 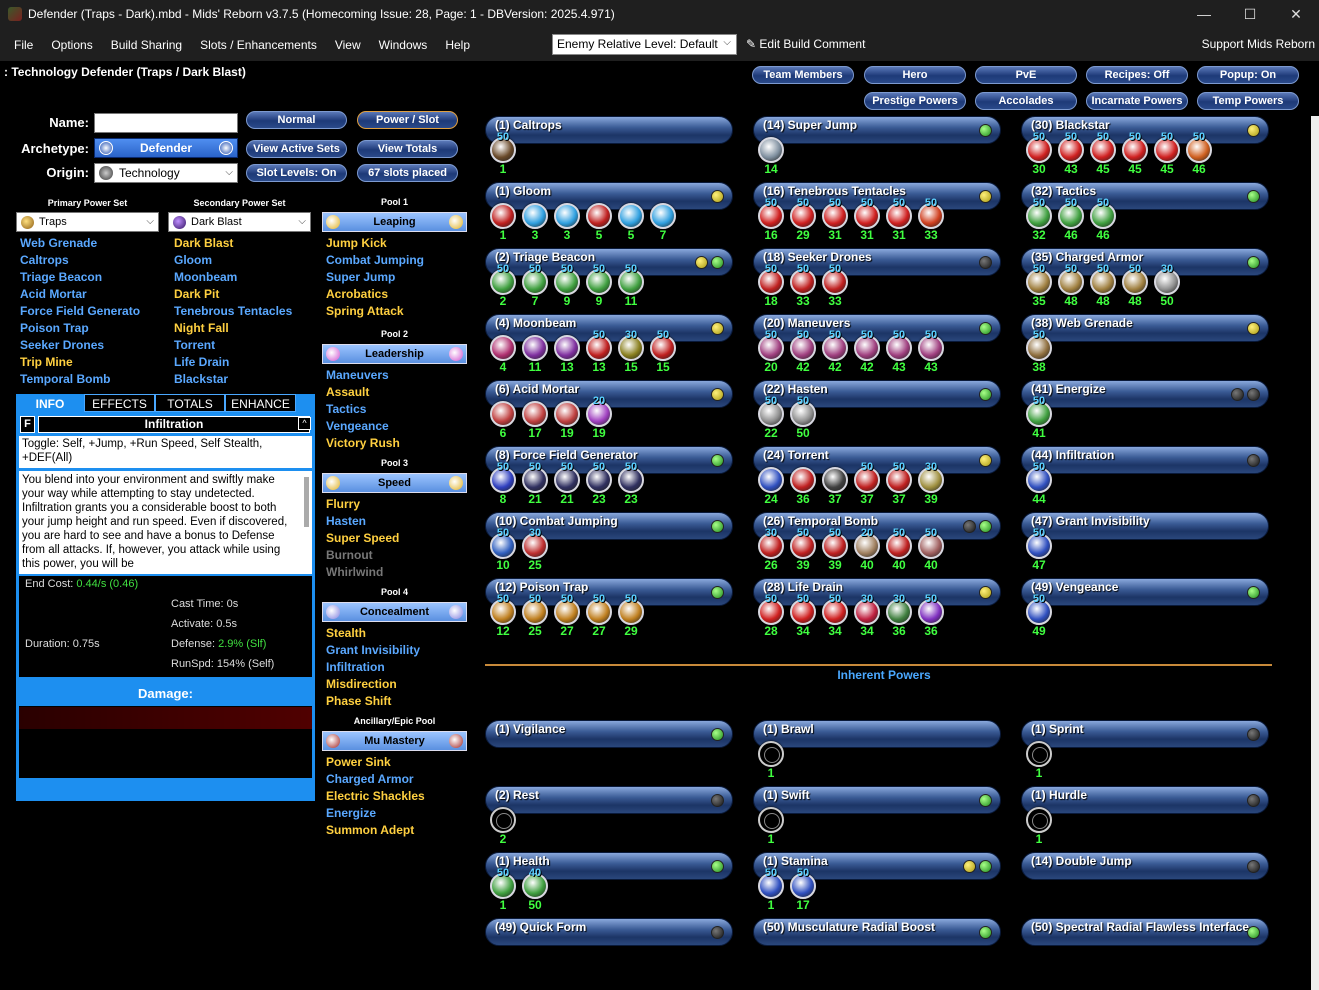 What do you see at coordinates (375, 796) in the screenshot?
I see `pool-power-item: Electric Shackles` at bounding box center [375, 796].